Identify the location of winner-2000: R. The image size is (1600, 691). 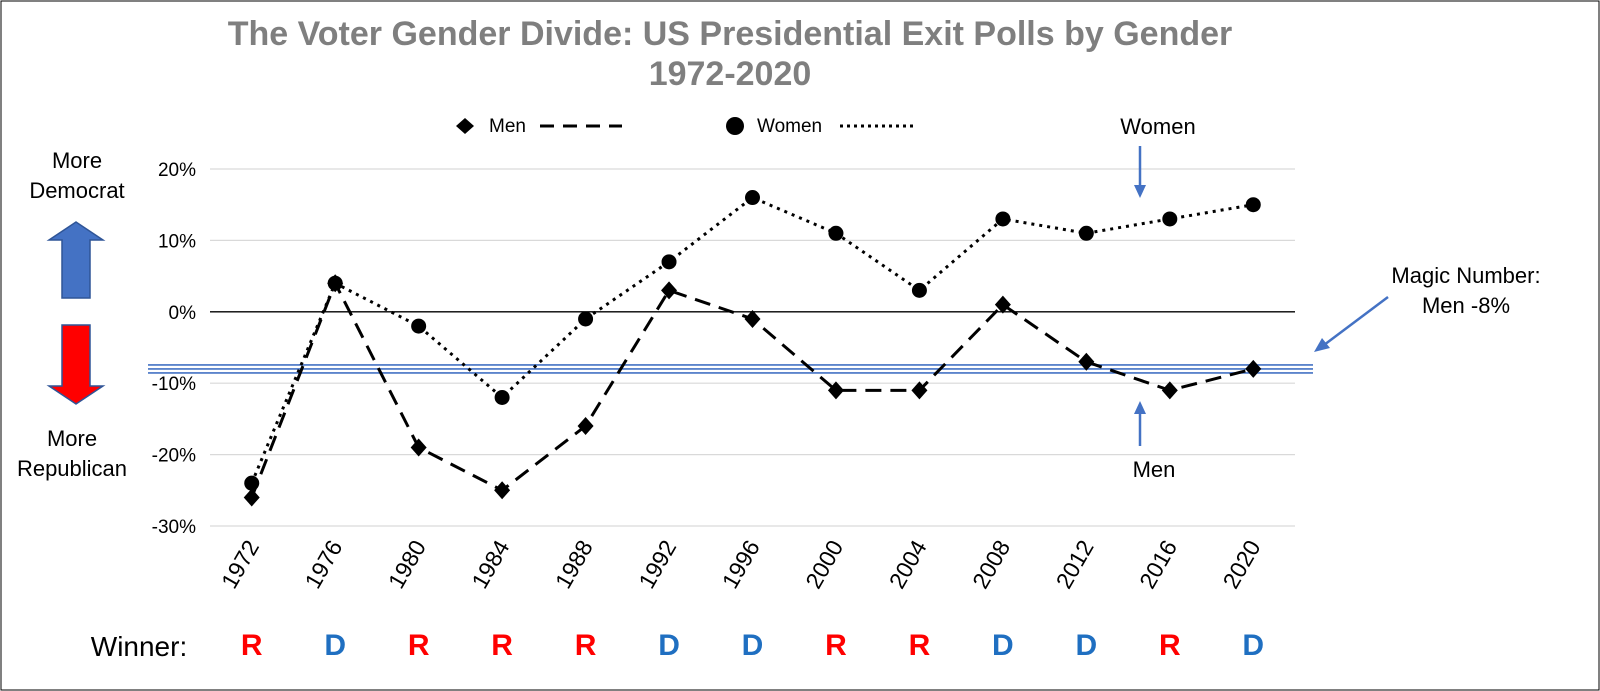
(836, 645).